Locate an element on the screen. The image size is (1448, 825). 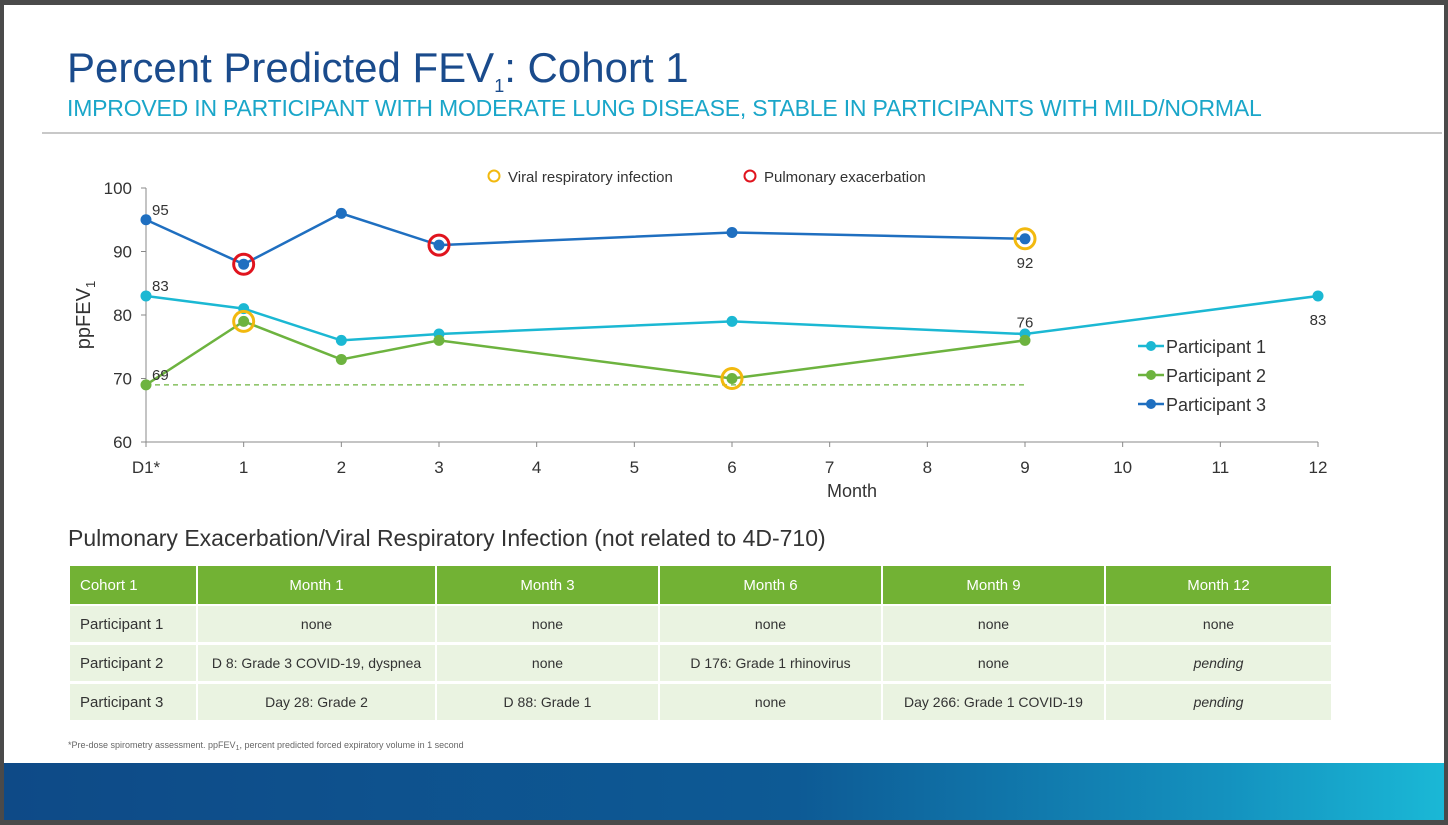
table-cell: D 8: Grade 3 COVID-19, dyspnea is located at coordinates (317, 663).